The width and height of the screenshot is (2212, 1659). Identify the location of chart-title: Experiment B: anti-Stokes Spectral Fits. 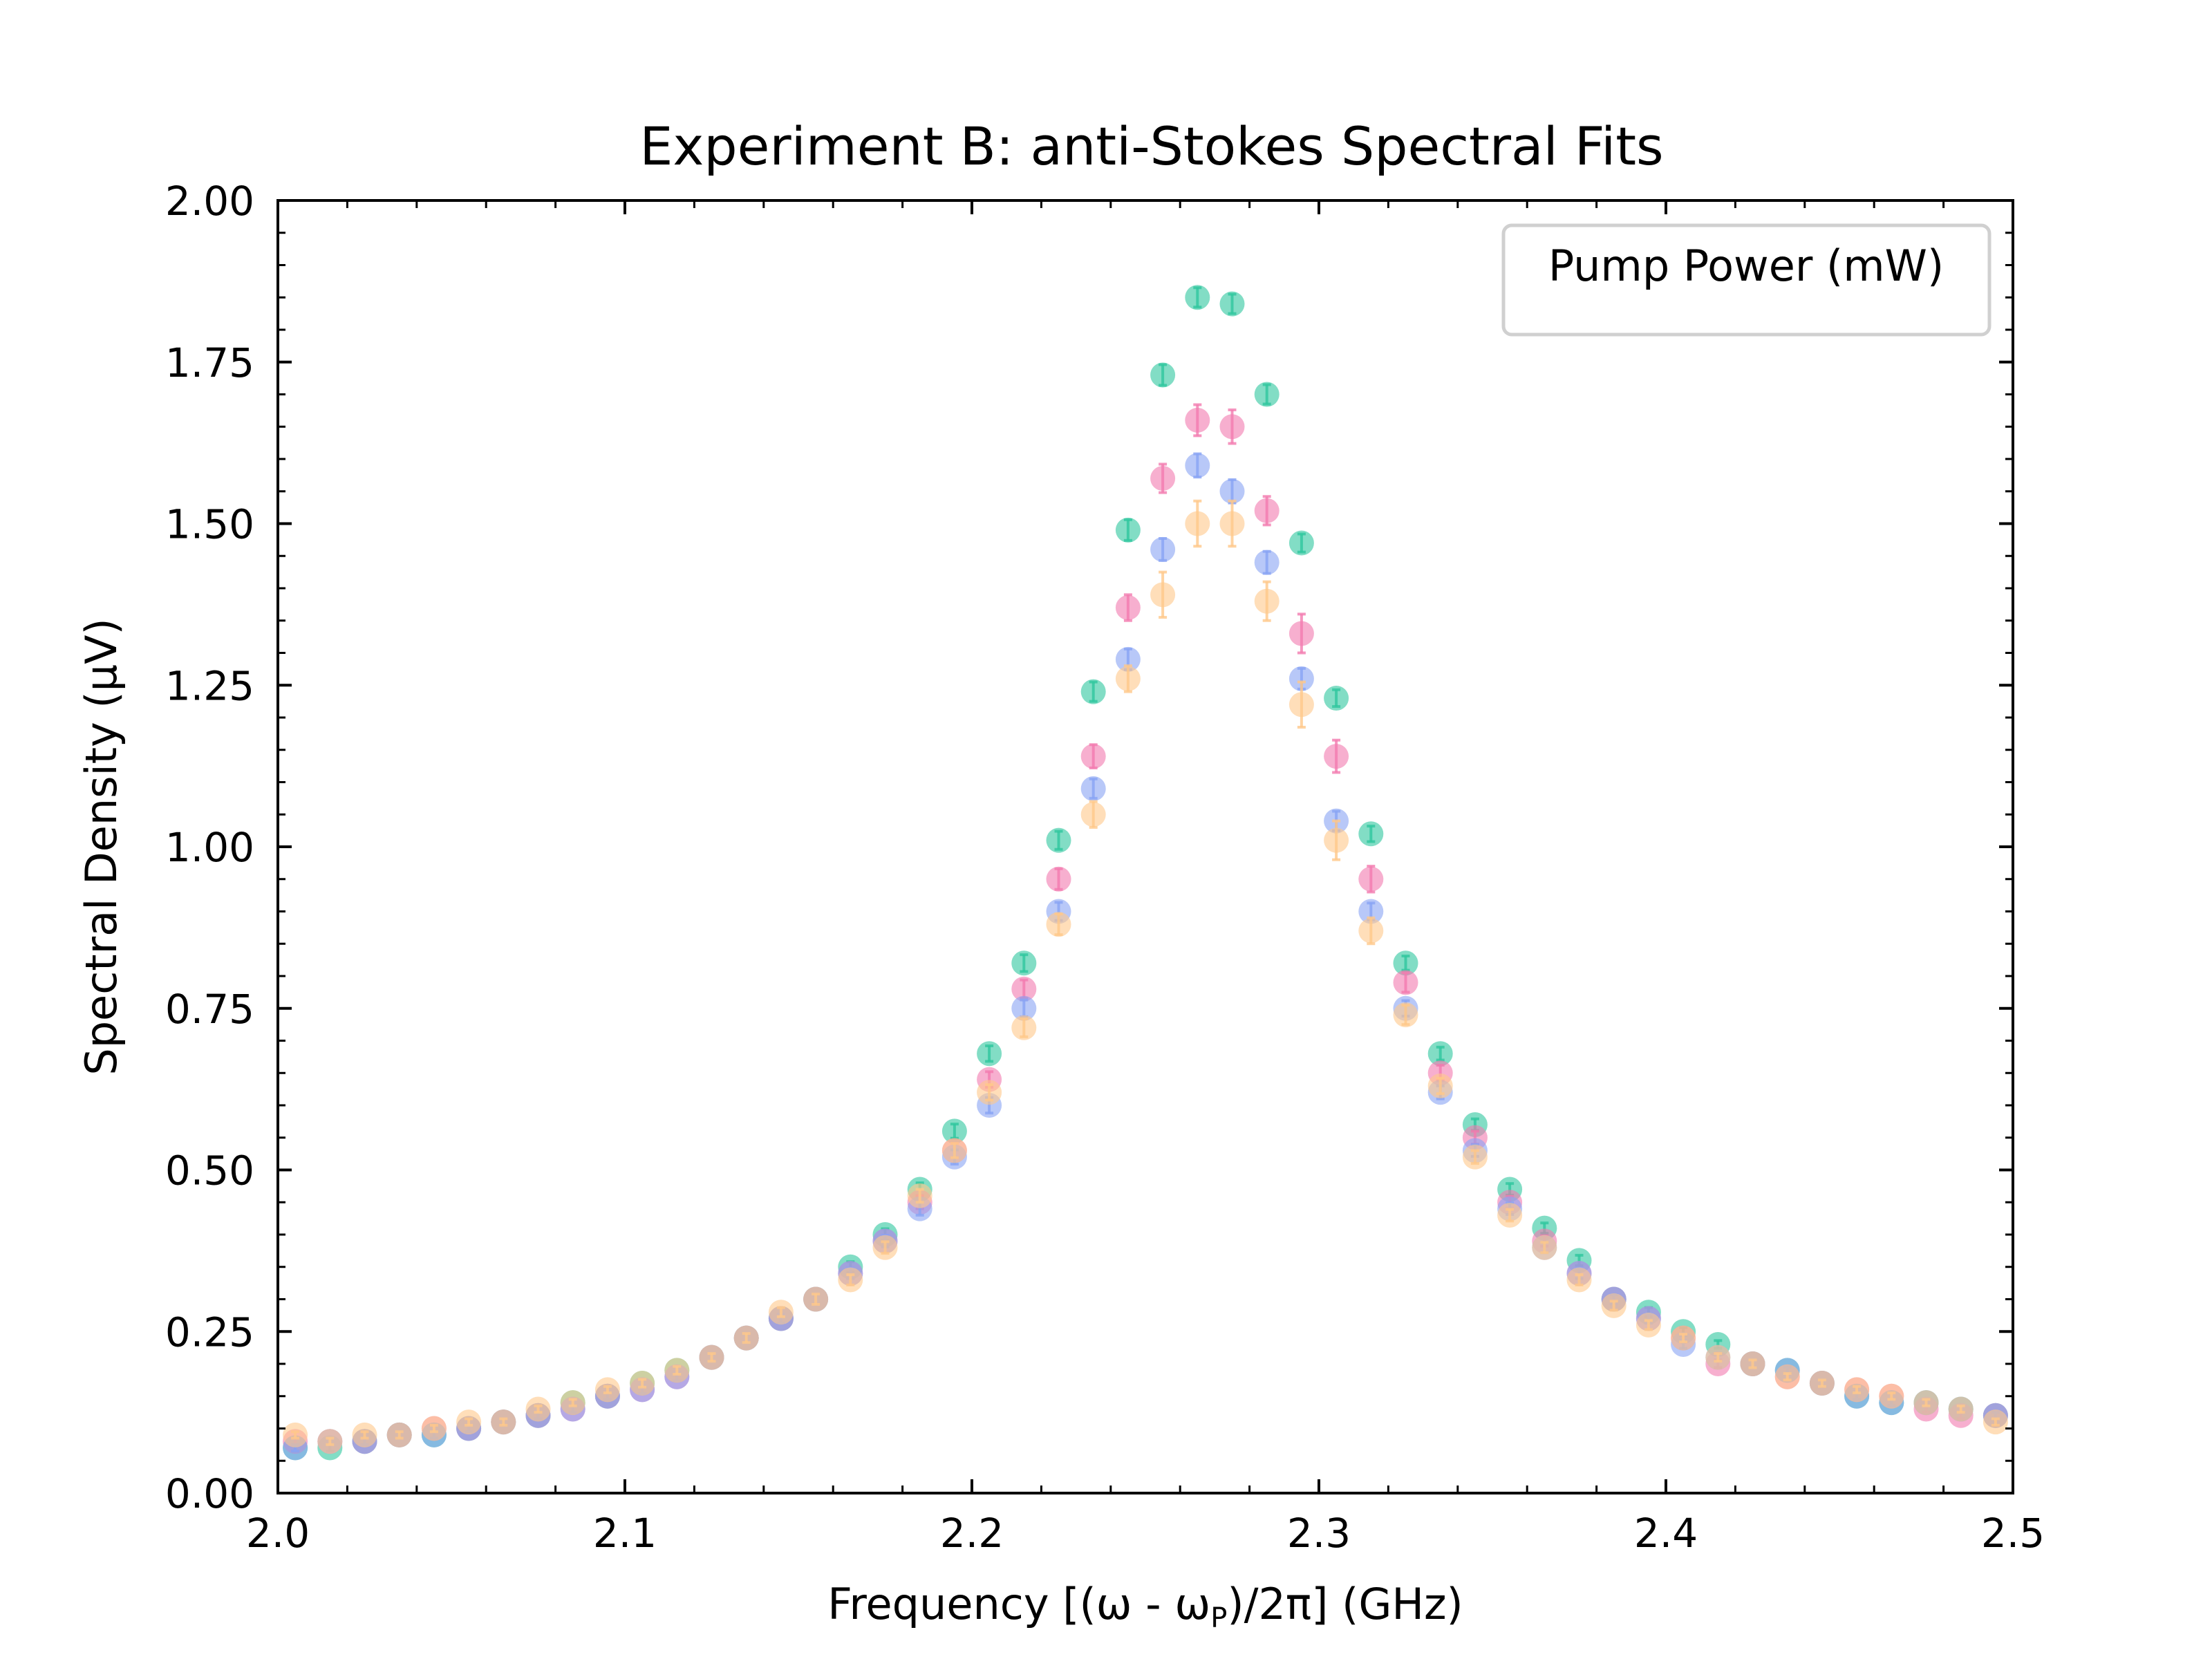
(1151, 146).